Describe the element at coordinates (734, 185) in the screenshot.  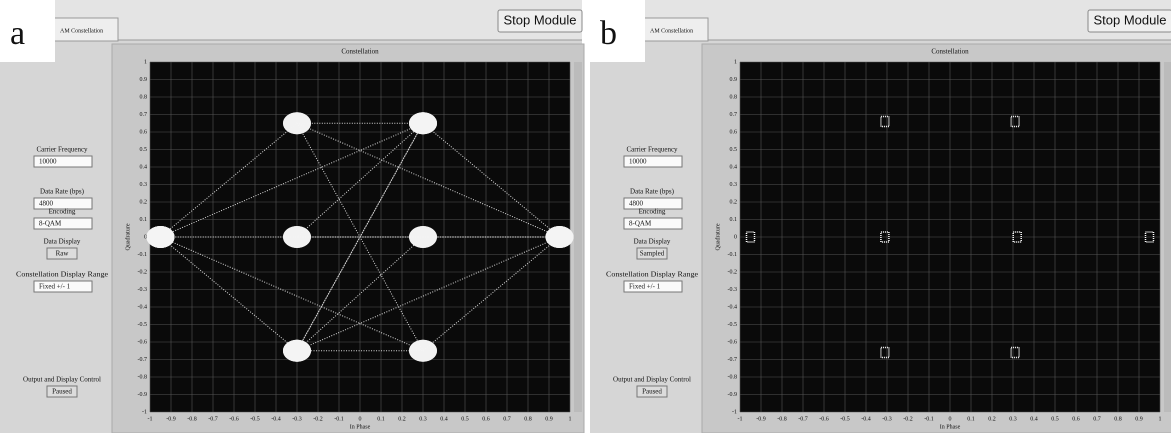
I see `y-tick-label: 0.3` at that location.